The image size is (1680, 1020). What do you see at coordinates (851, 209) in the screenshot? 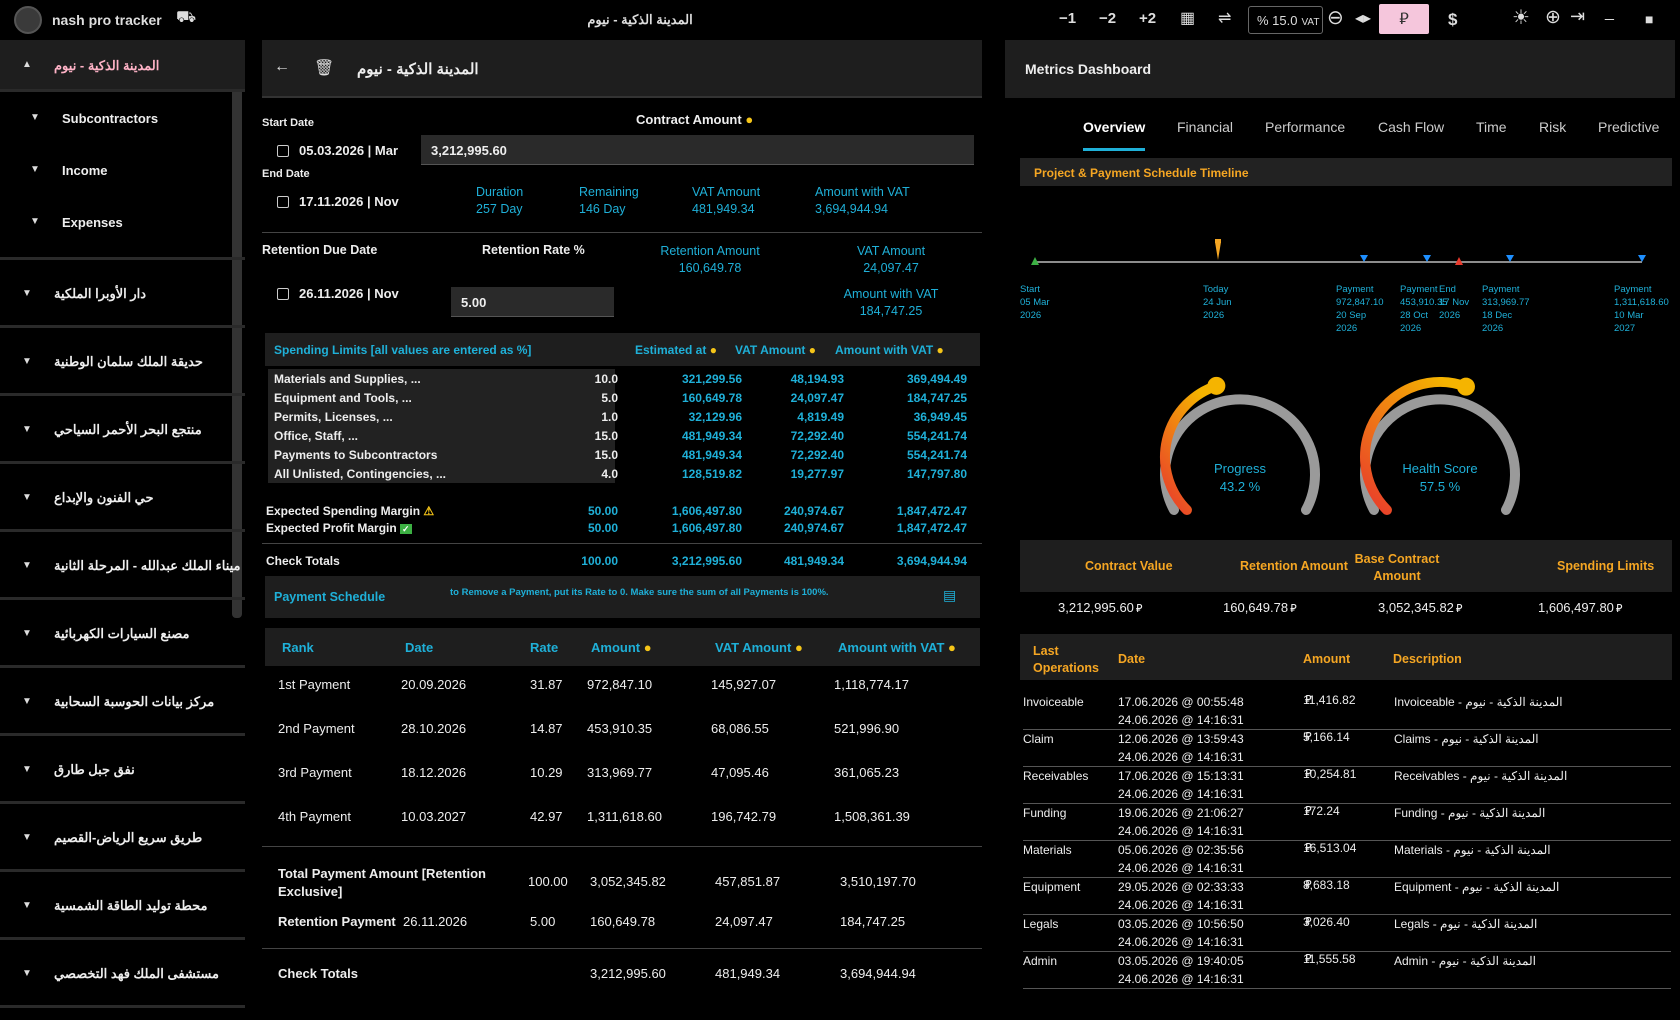
I see `amount-with-vat-value: 3,694,944.94` at bounding box center [851, 209].